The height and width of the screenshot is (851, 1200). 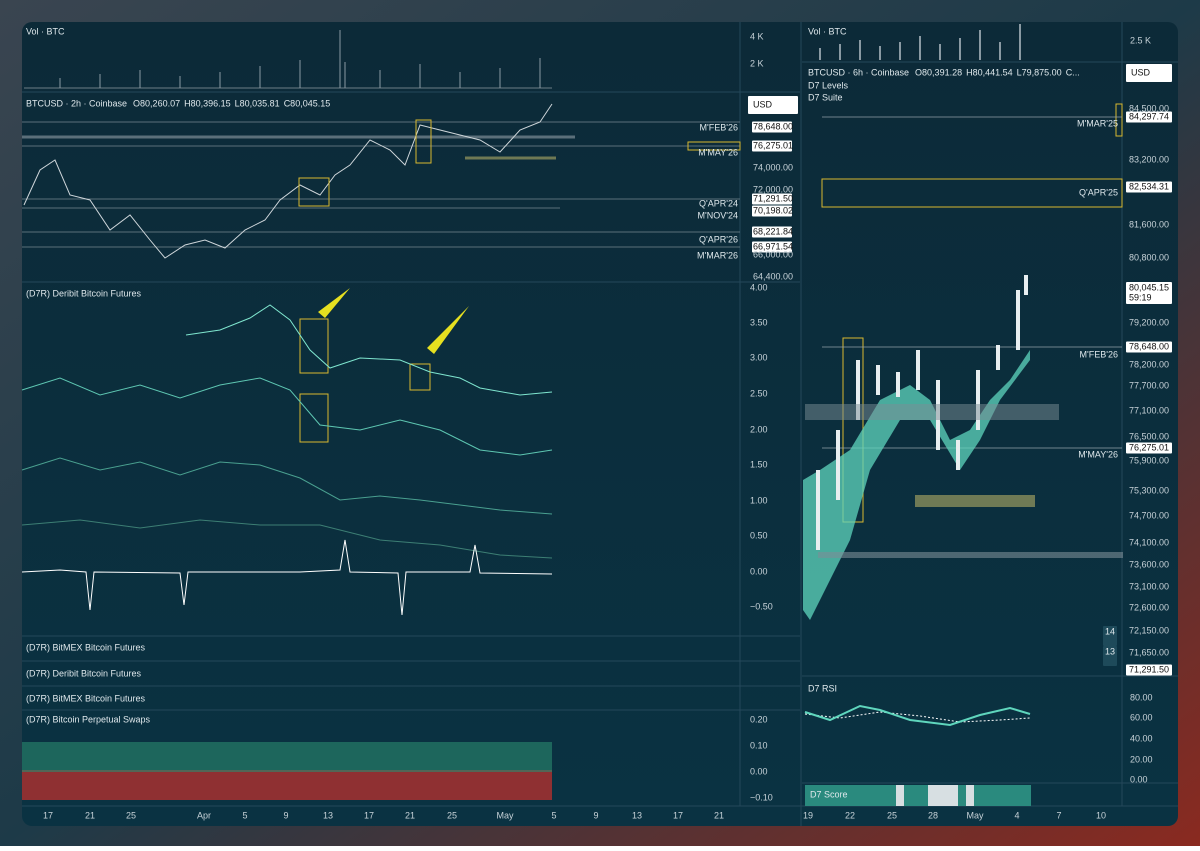 I want to click on pane-title: D7 Score, so click(x=829, y=794).